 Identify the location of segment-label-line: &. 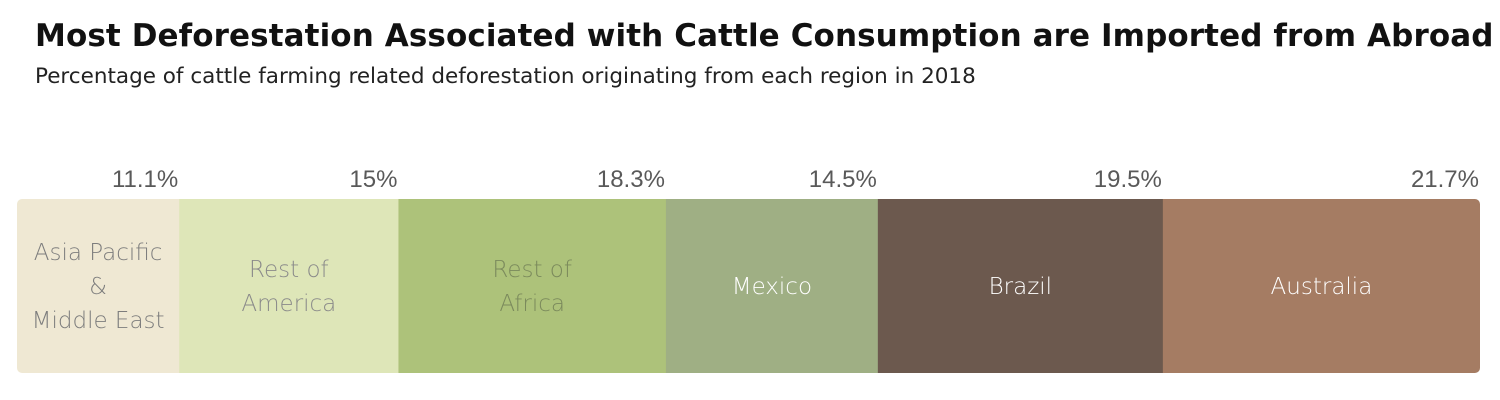
(98, 287).